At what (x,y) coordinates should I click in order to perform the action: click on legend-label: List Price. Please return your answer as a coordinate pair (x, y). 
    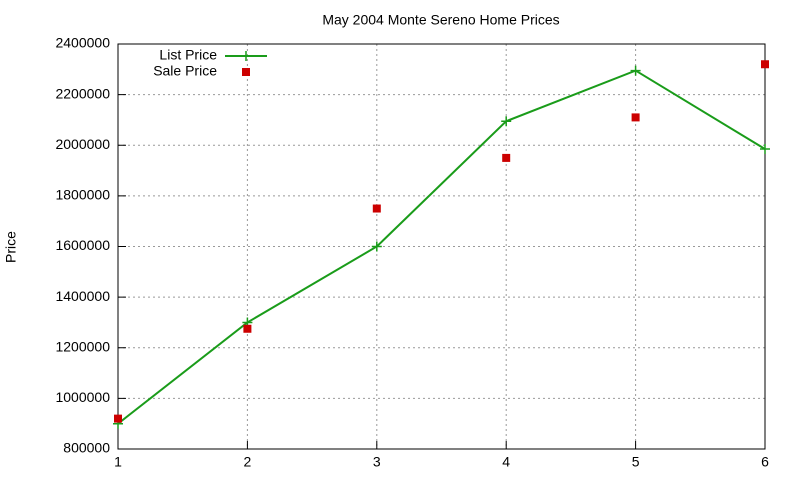
    Looking at the image, I should click on (188, 55).